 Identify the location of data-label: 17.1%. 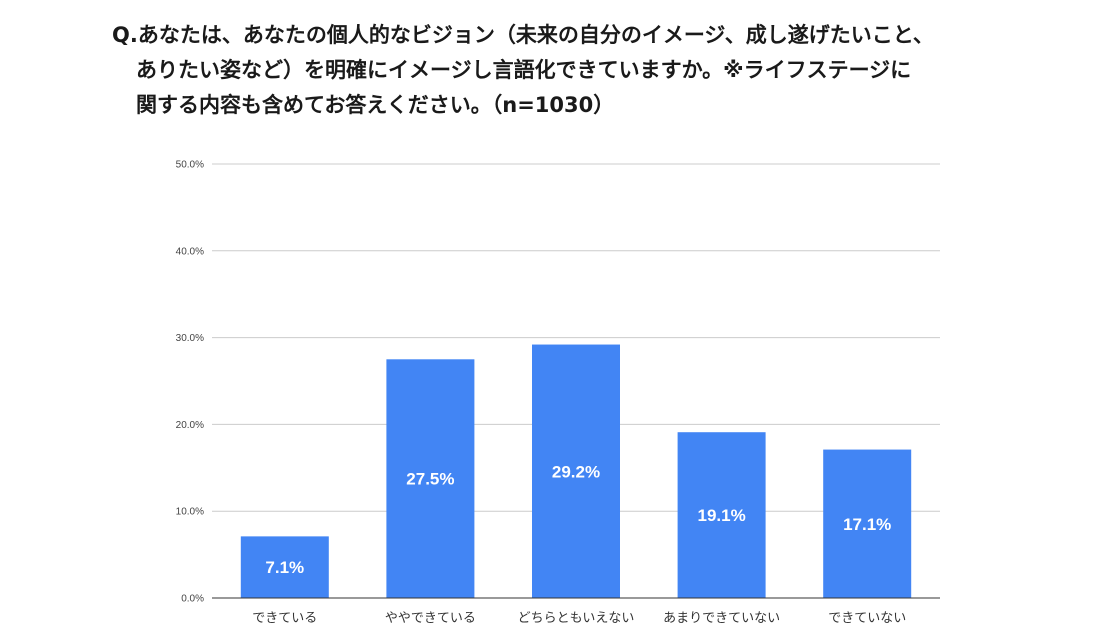
(867, 524).